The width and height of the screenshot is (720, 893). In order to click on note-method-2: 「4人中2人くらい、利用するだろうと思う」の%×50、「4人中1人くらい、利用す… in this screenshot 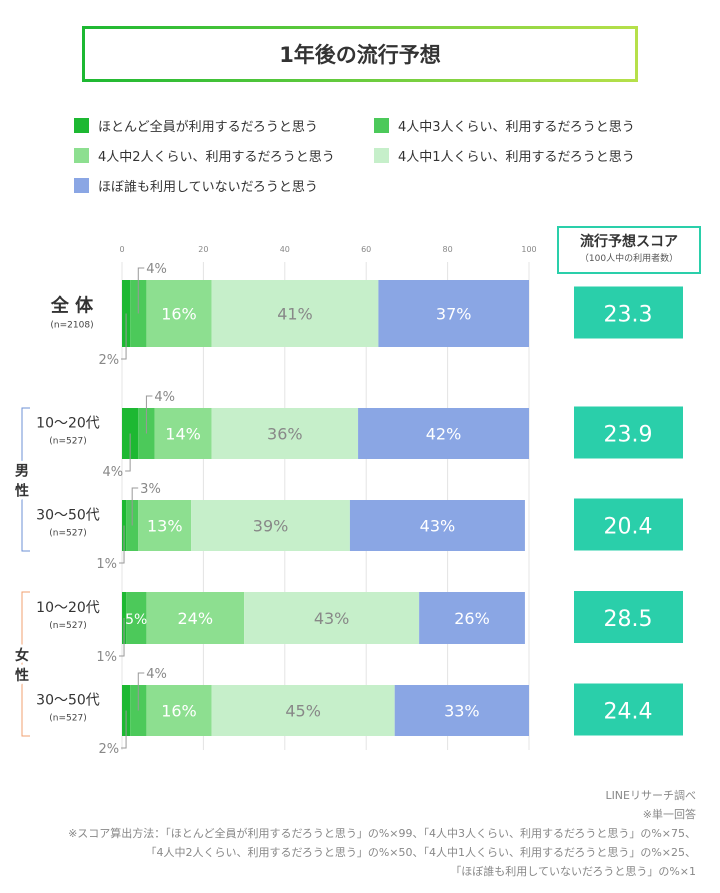, I will do `click(420, 852)`.